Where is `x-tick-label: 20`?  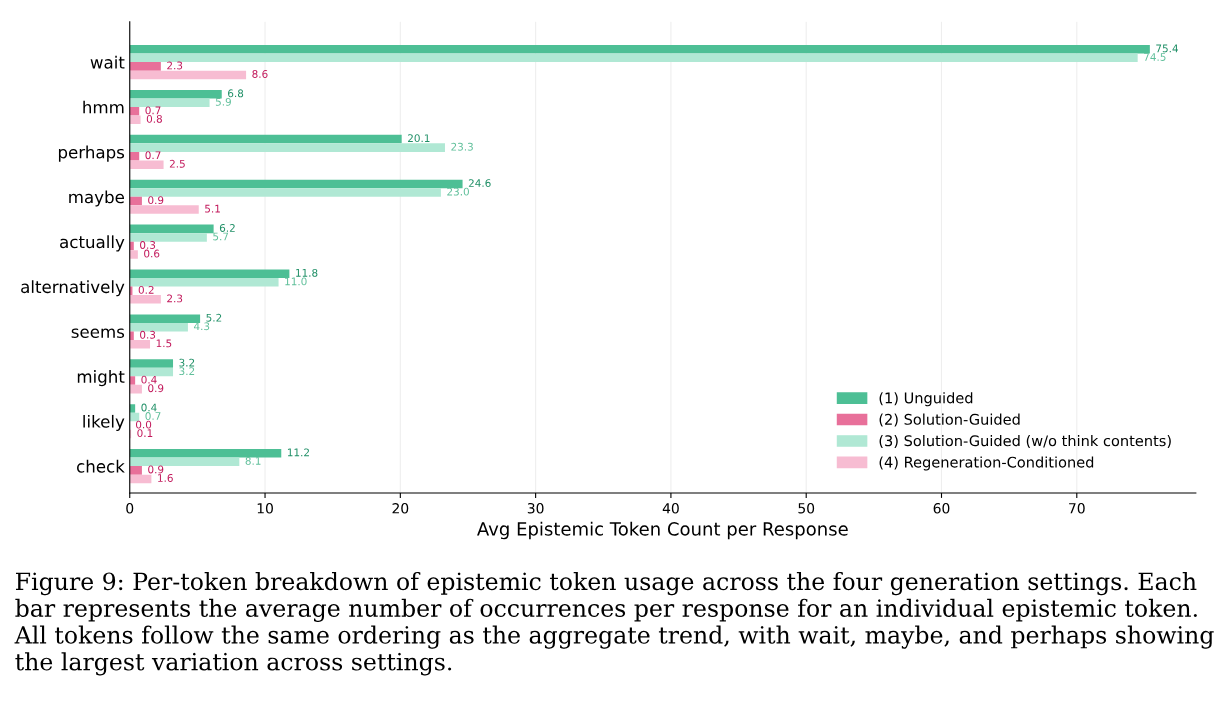 x-tick-label: 20 is located at coordinates (400, 508).